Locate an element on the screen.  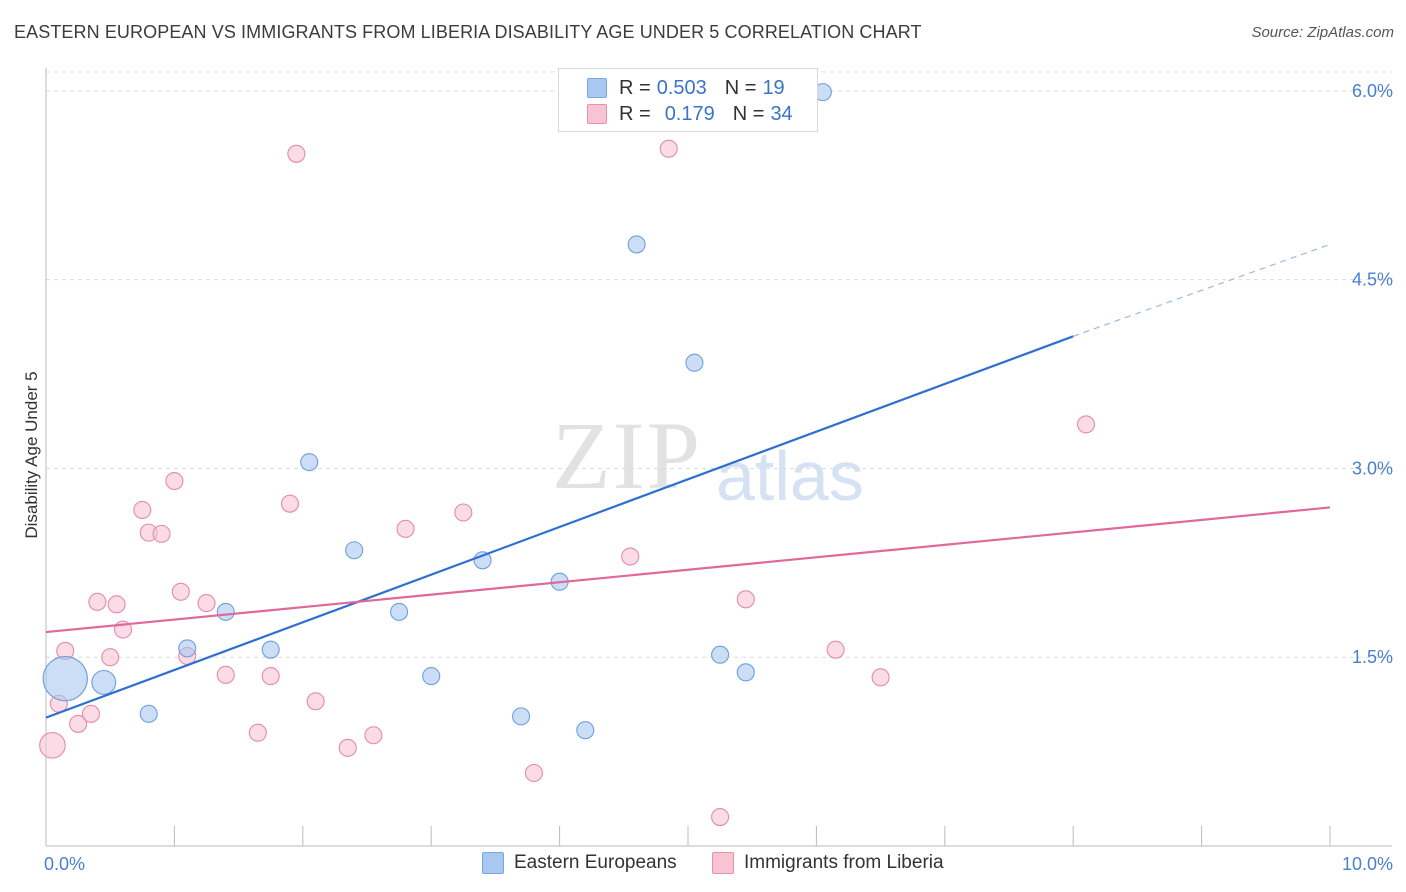
legend-row-eastern-europeans: R = 0.503 N = 19 is located at coordinates (686, 88).